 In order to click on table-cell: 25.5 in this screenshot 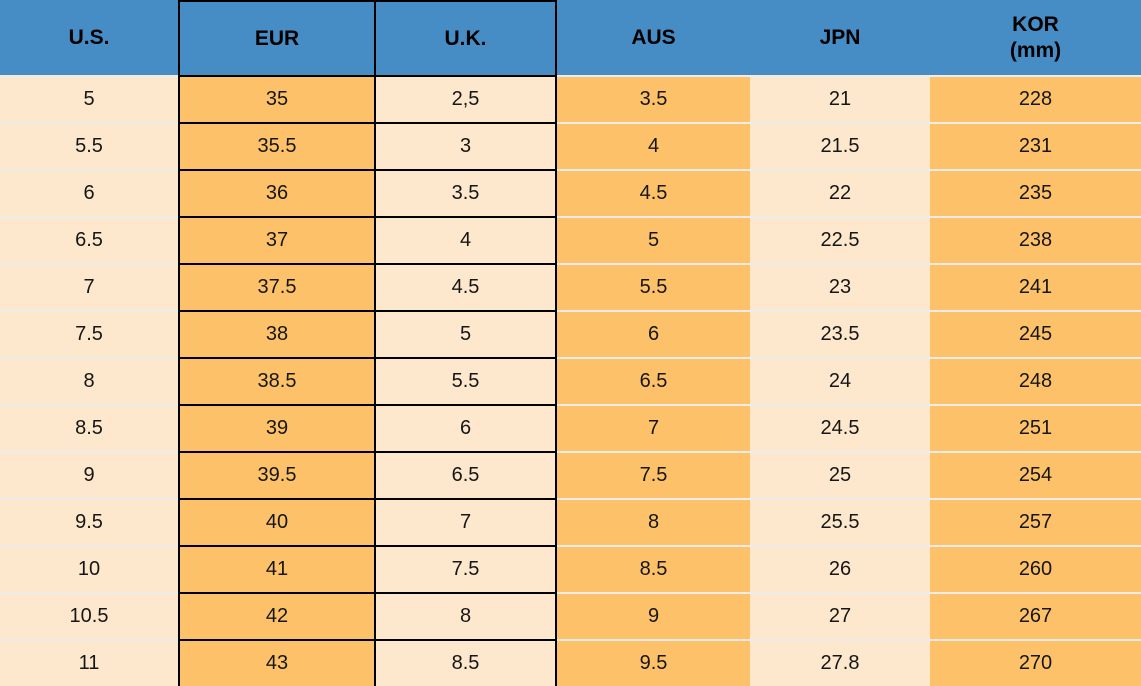, I will do `click(840, 521)`.